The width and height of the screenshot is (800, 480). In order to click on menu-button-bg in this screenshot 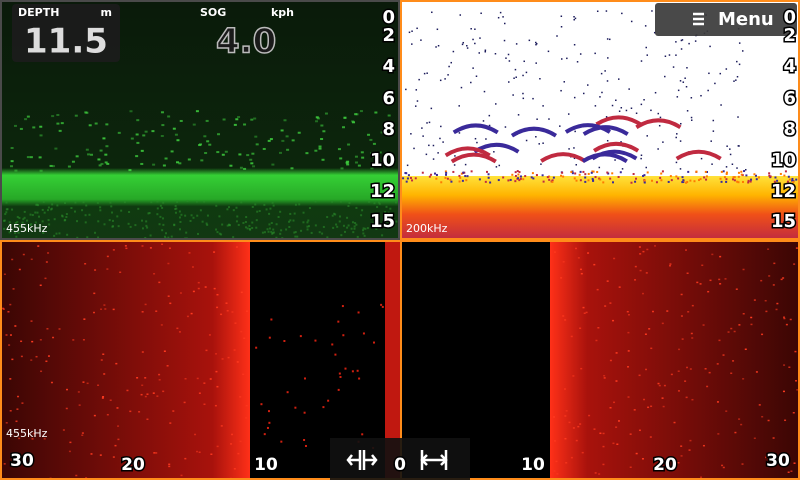, I will do `click(726, 19)`.